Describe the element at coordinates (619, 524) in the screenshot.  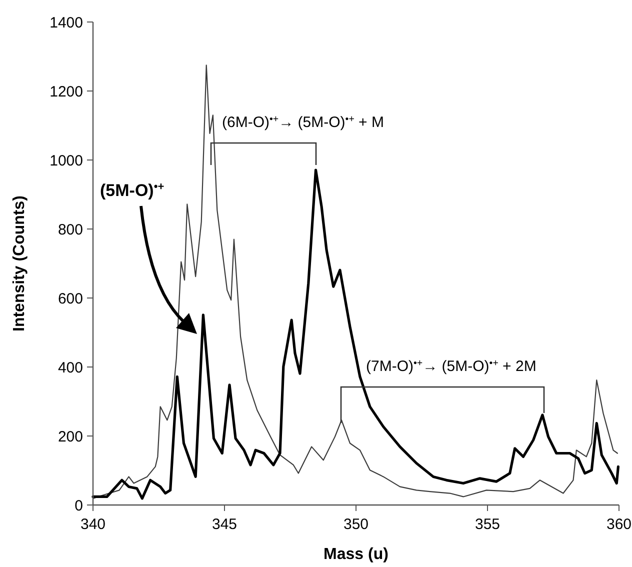
I see `x-tick-label: 360` at that location.